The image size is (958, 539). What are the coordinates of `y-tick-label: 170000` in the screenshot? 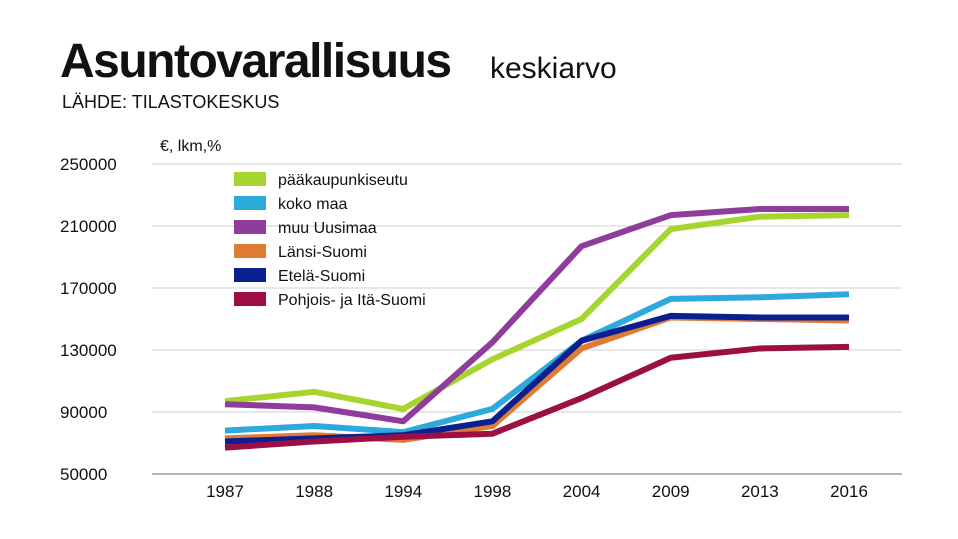 It's located at (88, 288).